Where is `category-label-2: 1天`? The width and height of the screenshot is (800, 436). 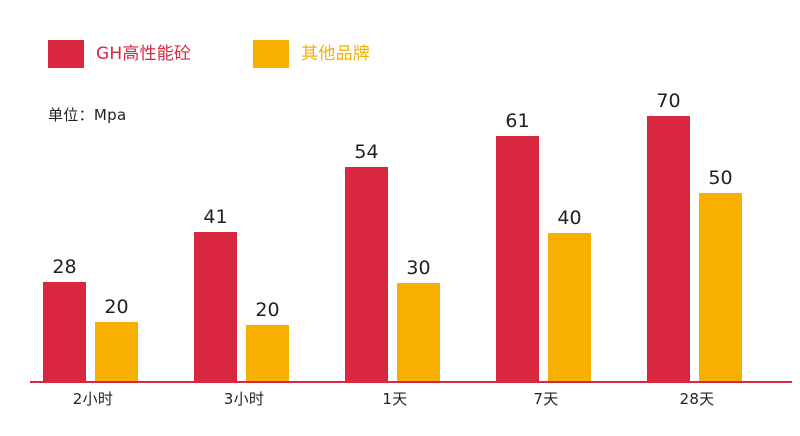
category-label-2: 1天 is located at coordinates (395, 399).